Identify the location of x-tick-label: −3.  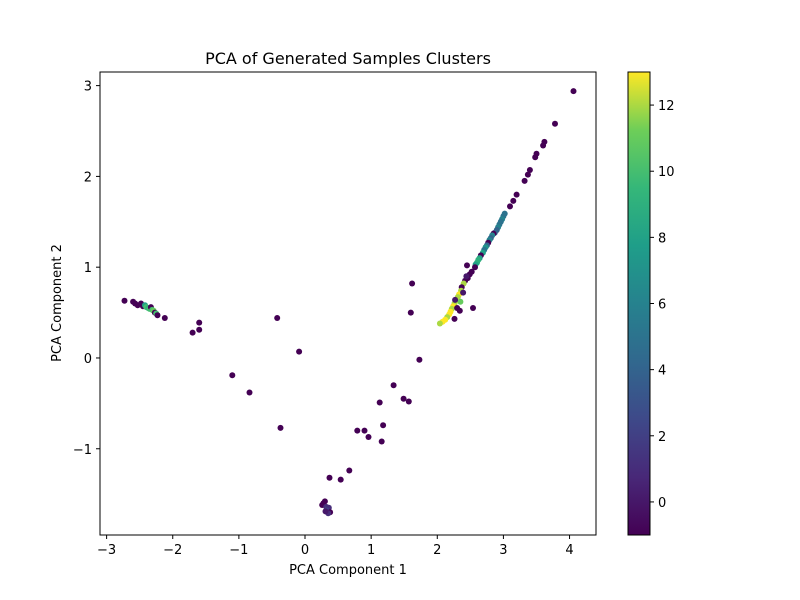
(106, 550).